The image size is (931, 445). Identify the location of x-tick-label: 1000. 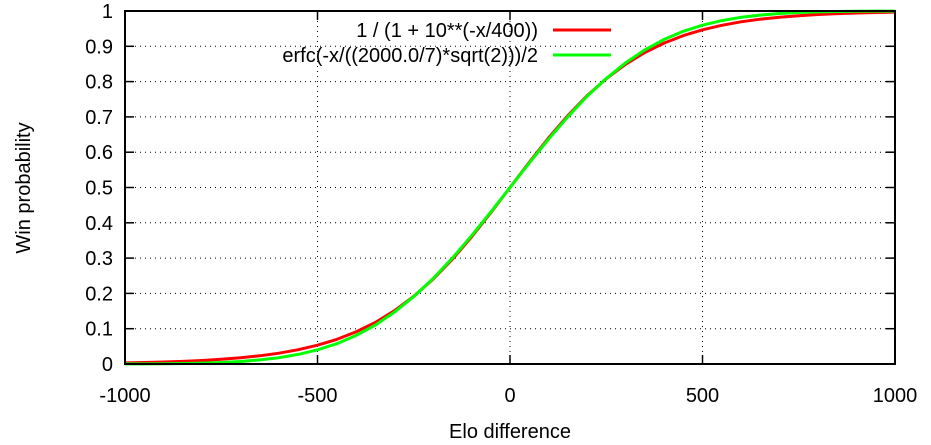
(895, 396).